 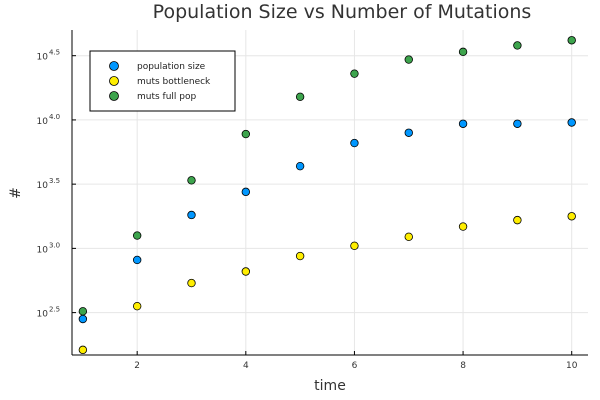 I want to click on x-tick-label: 10, so click(x=572, y=366).